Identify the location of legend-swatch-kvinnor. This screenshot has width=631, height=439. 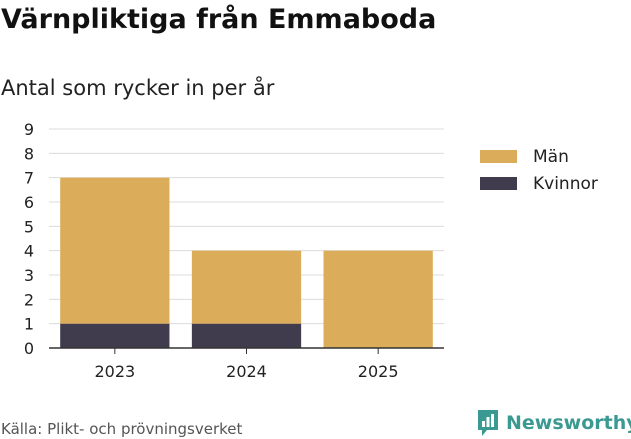
(498, 183).